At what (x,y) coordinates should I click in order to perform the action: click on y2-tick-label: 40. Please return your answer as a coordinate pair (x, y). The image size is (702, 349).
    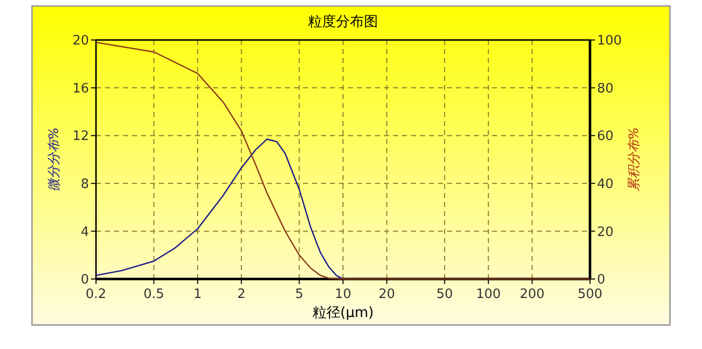
    Looking at the image, I should click on (605, 184).